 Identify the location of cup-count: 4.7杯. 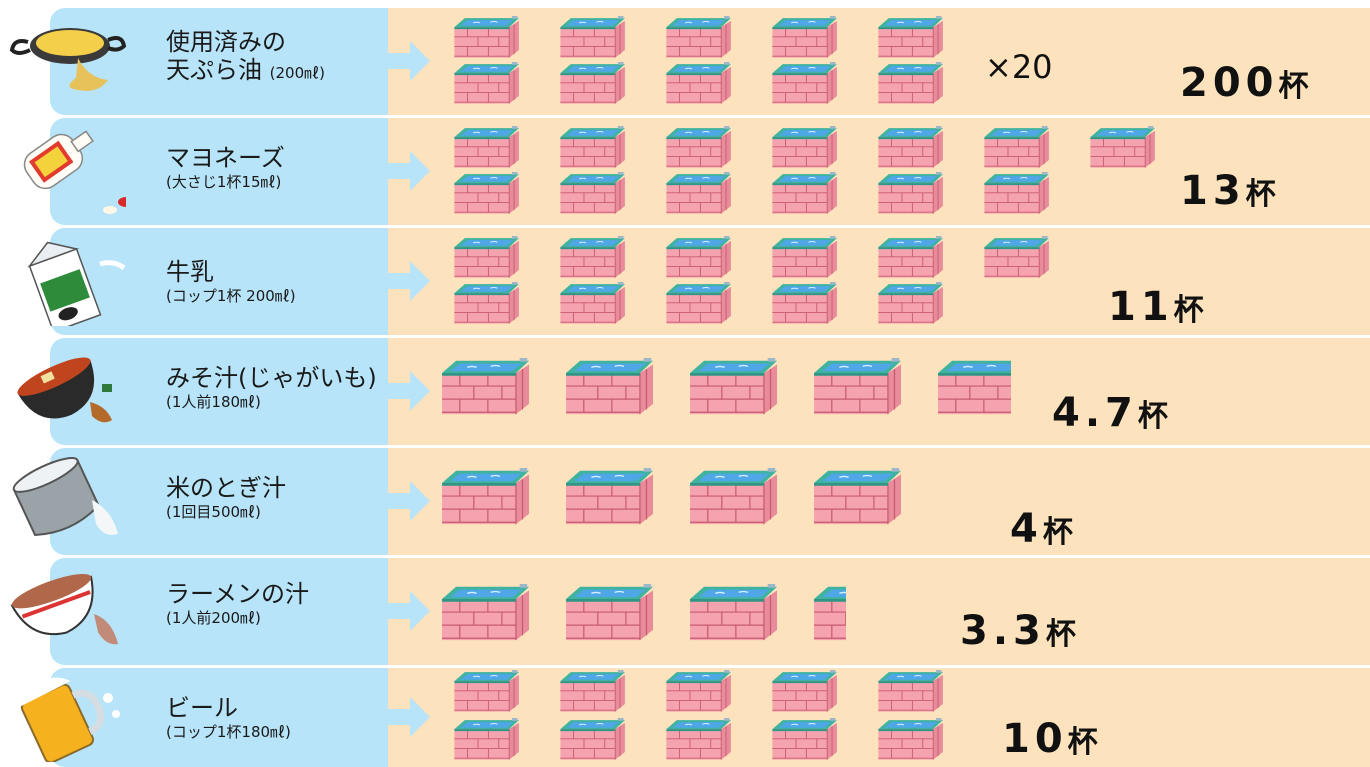
(1110, 413).